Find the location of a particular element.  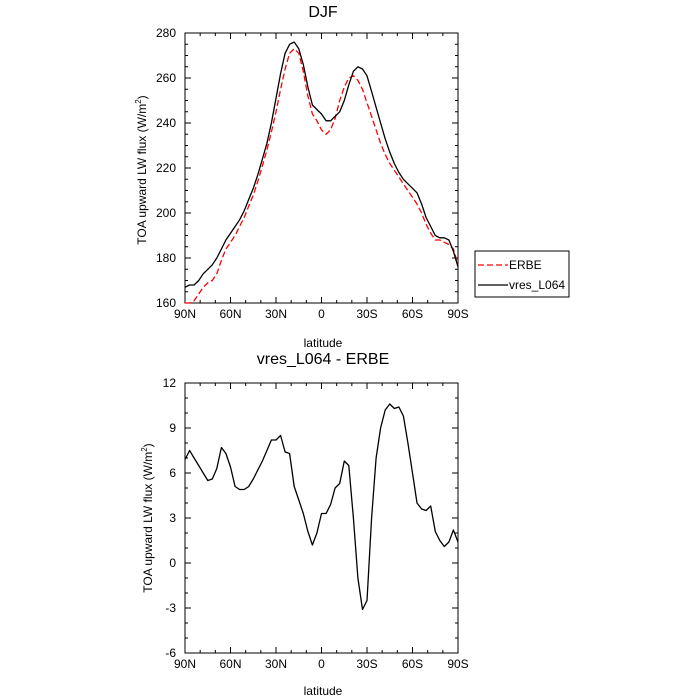

legend: ERBE vres_L064 is located at coordinates (522, 274).